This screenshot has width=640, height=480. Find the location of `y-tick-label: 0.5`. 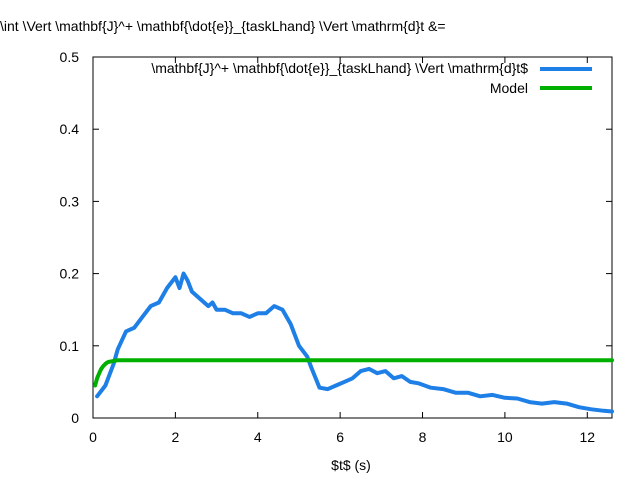

y-tick-label: 0.5 is located at coordinates (70, 57).